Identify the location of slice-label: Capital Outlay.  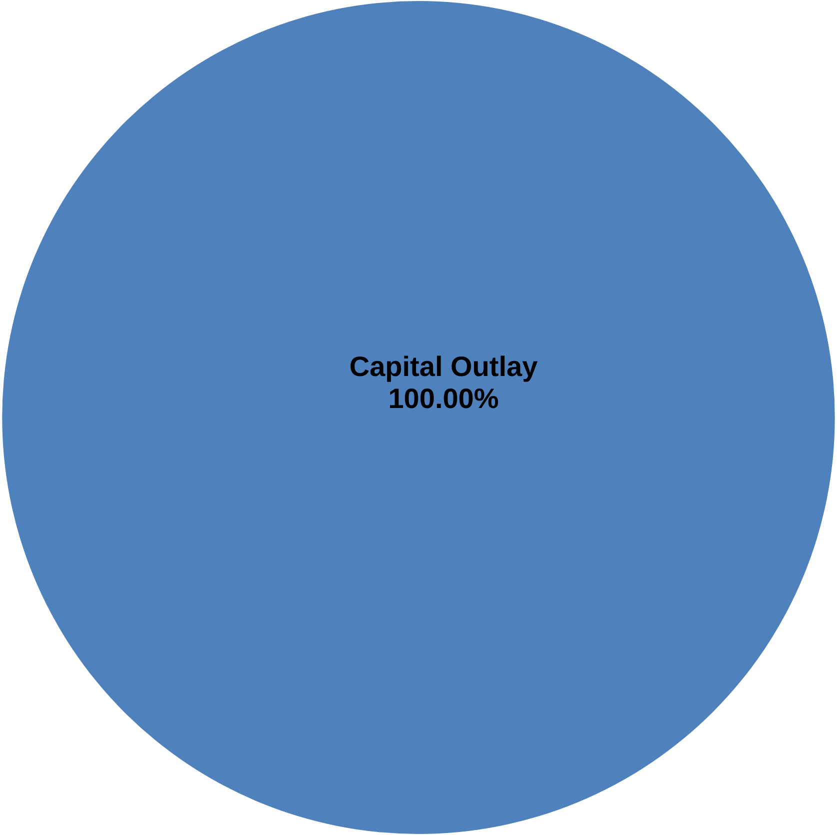
(443, 366).